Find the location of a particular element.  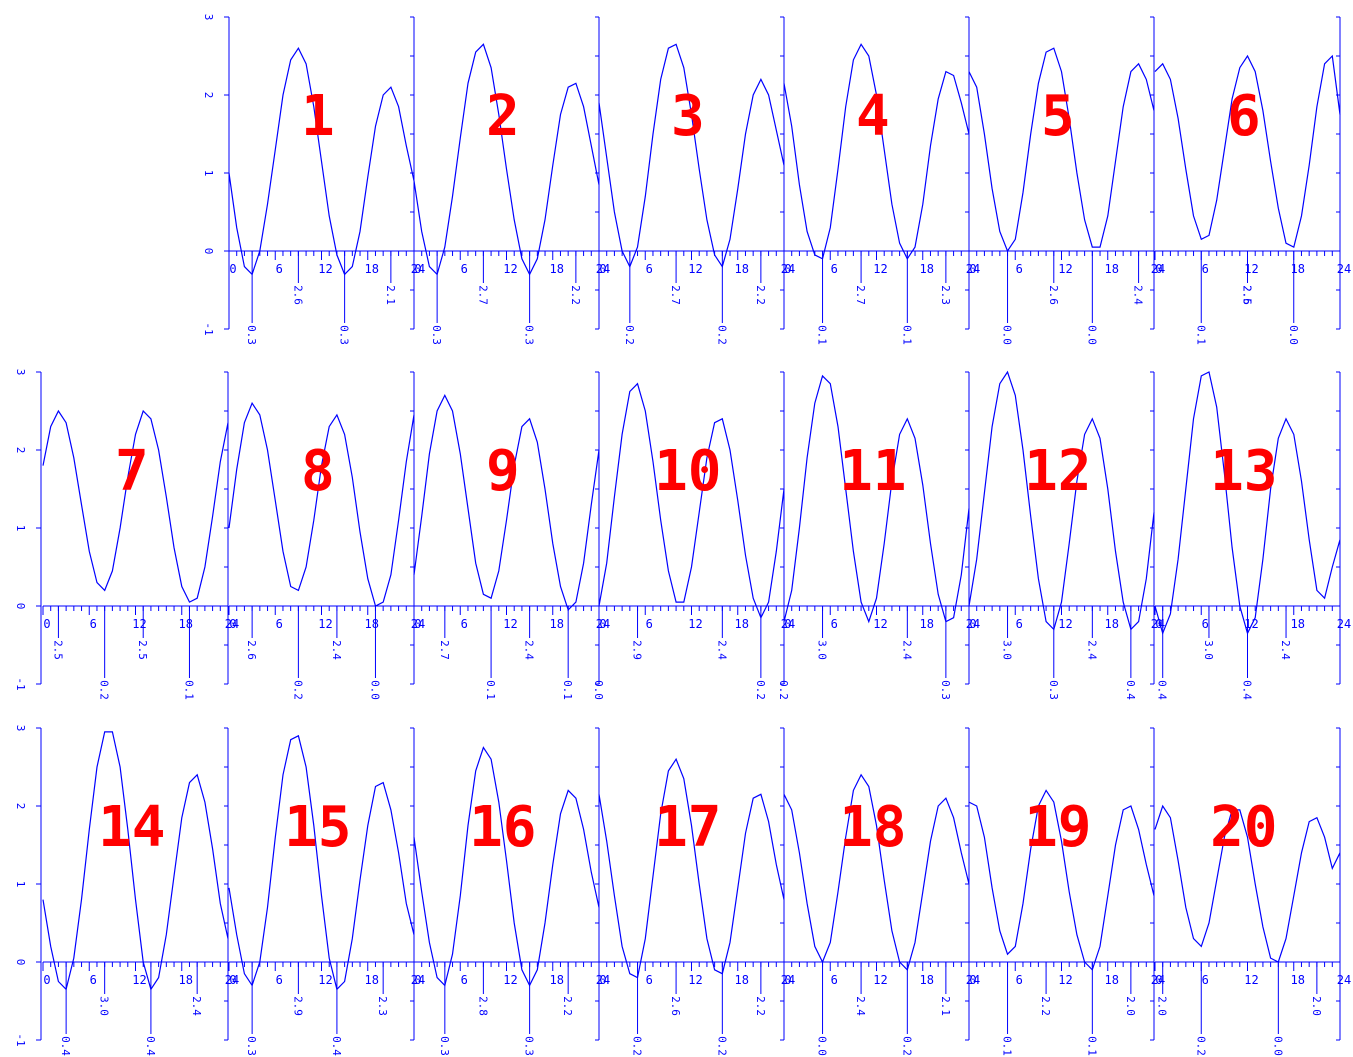

panel-number: 4 is located at coordinates (873, 116).